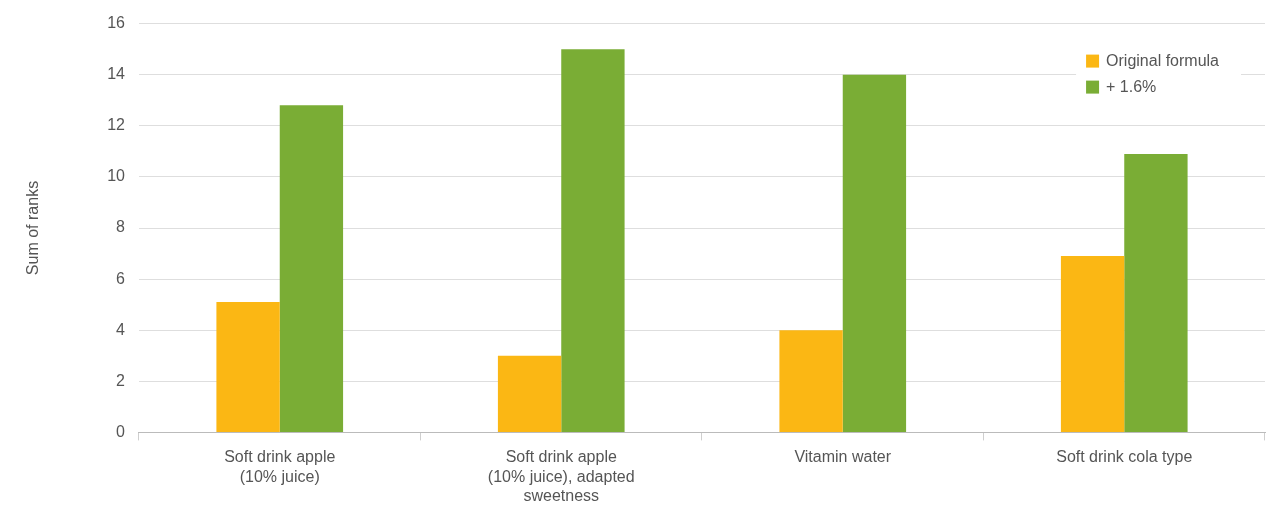 This screenshot has width=1269, height=518. I want to click on legend-label: + 1.6%, so click(1131, 87).